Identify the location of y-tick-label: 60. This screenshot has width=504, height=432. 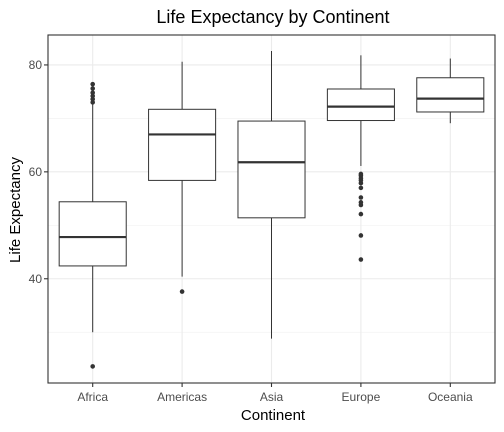
(36, 172).